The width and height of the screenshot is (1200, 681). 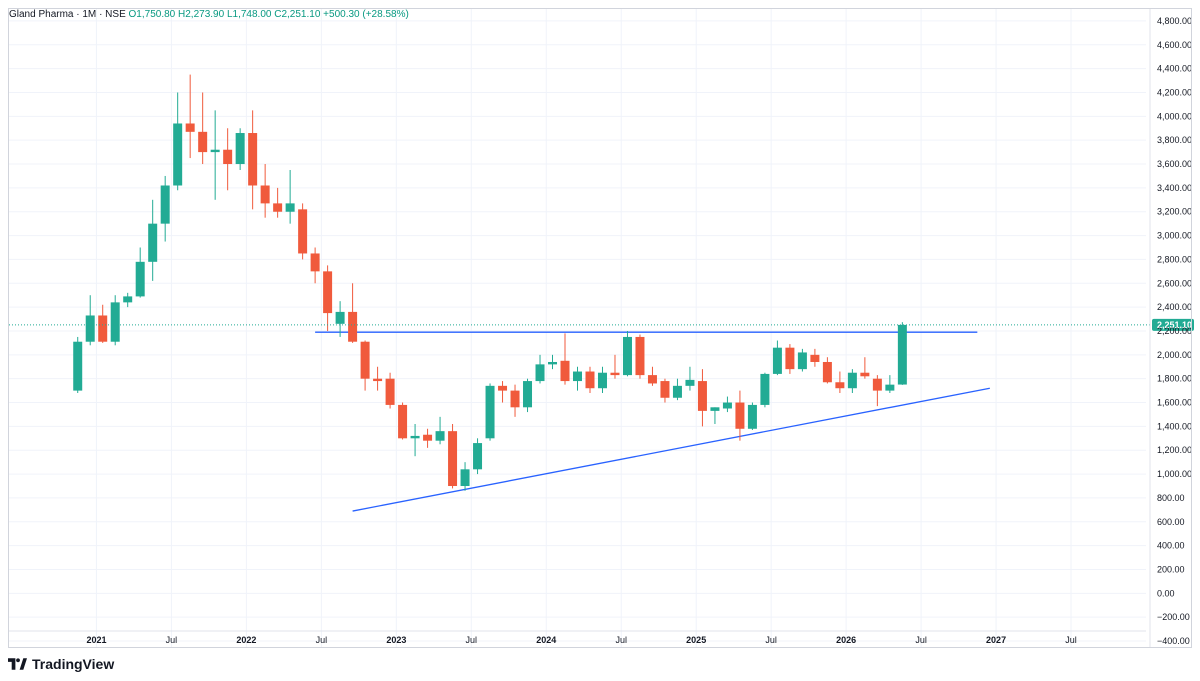 What do you see at coordinates (96, 640) in the screenshot?
I see `x-tick-label: 2021` at bounding box center [96, 640].